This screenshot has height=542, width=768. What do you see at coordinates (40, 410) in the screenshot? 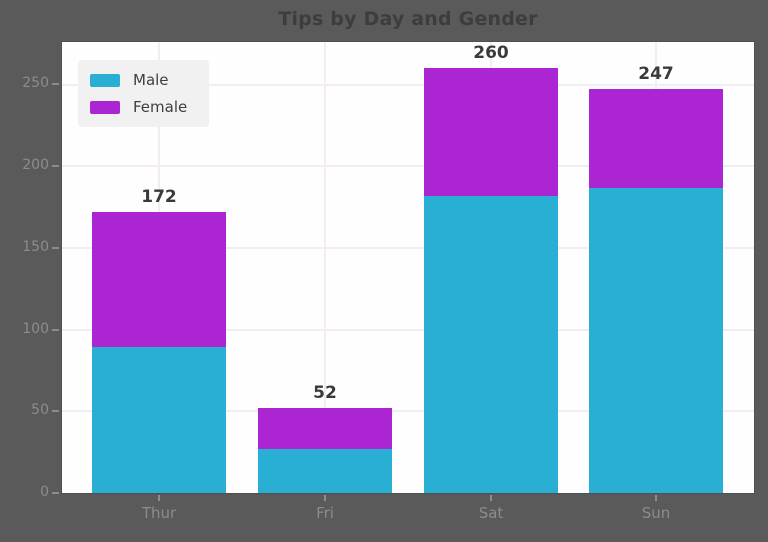
I see `y-tick-label: 50` at bounding box center [40, 410].